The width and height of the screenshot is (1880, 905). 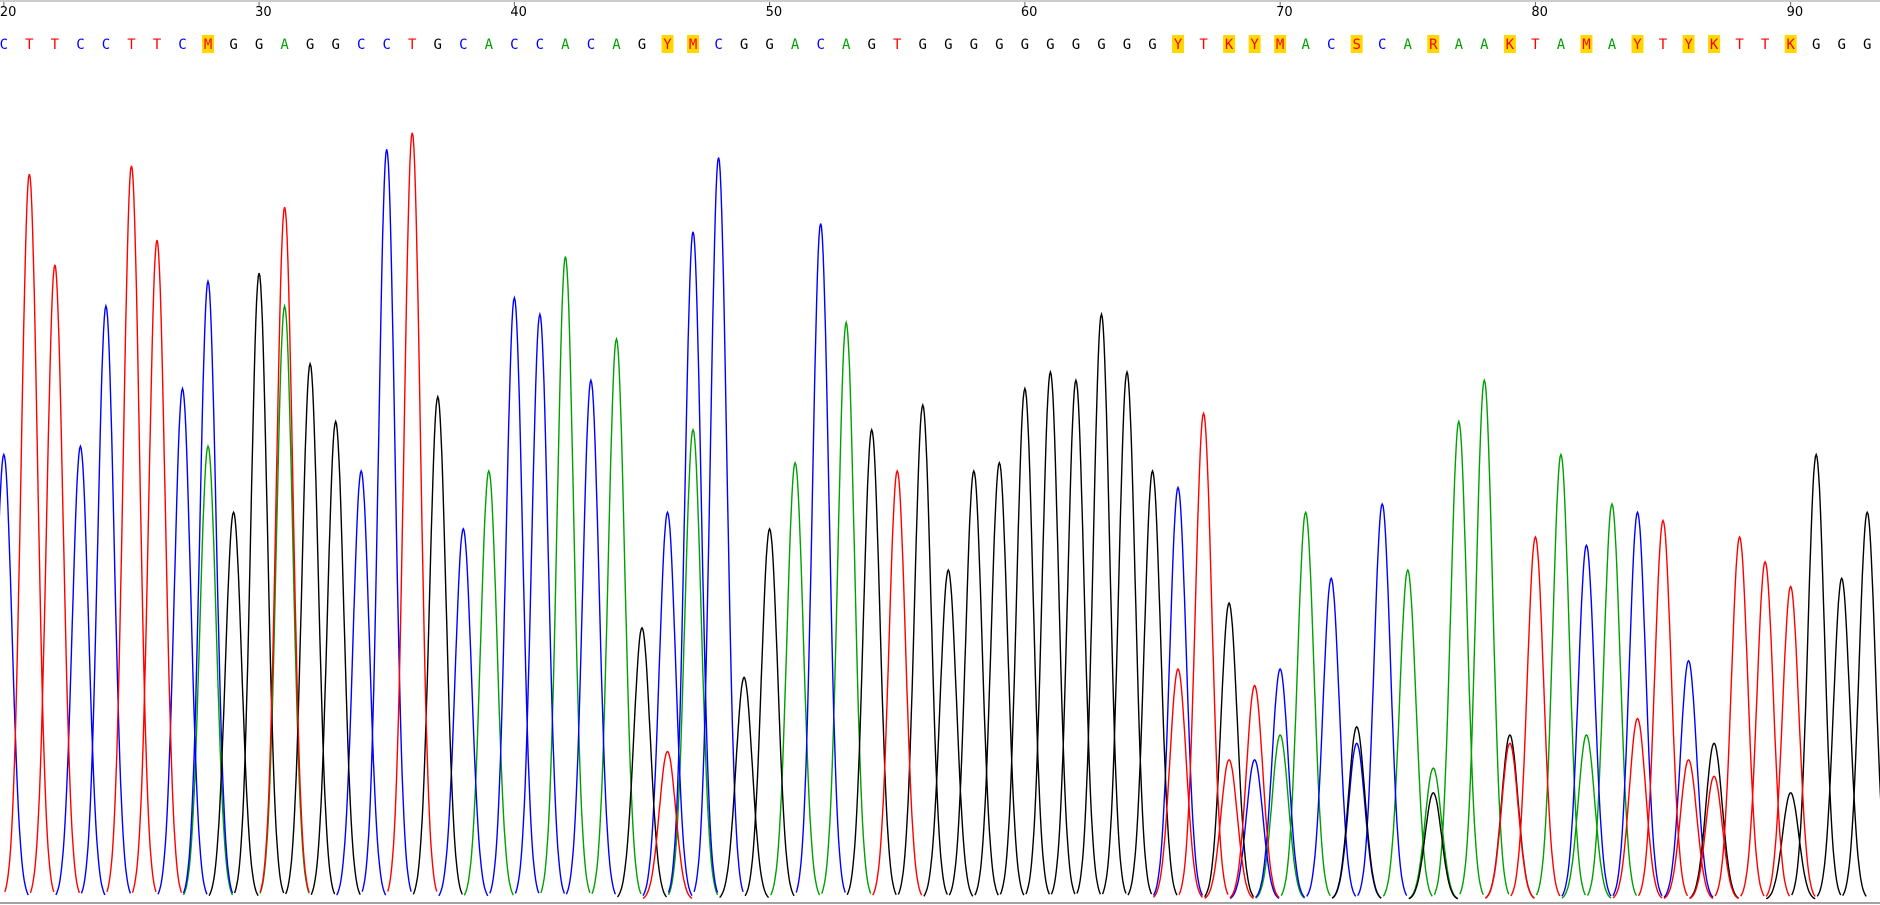 What do you see at coordinates (1539, 12) in the screenshot?
I see `position-label: 80` at bounding box center [1539, 12].